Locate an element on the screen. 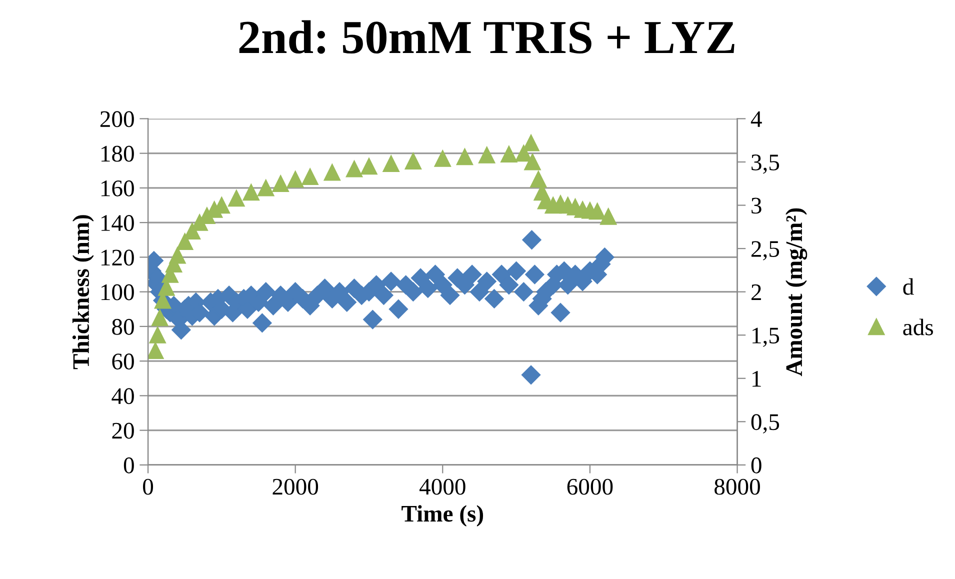 Image resolution: width=955 pixels, height=579 pixels. legend-label: ads is located at coordinates (918, 327).